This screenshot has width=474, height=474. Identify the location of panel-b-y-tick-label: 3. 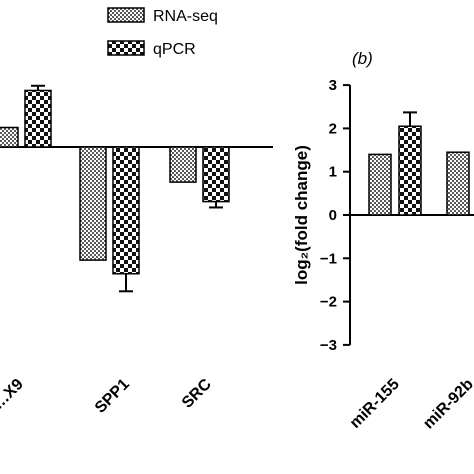
(333, 85).